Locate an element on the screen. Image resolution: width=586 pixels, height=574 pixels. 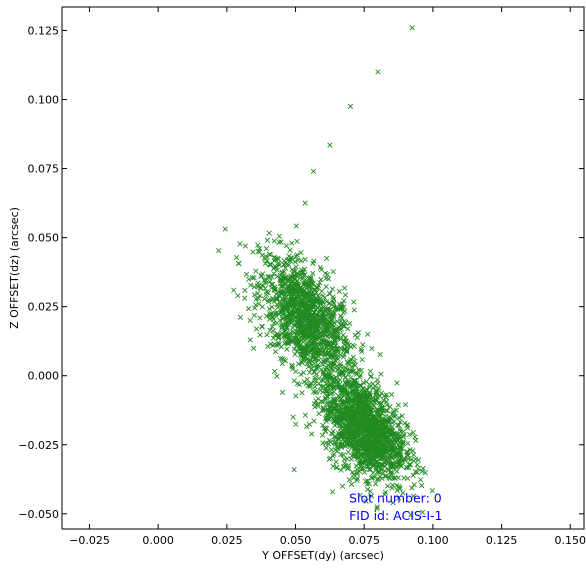
x-tick-label: 0.075 is located at coordinates (364, 540).